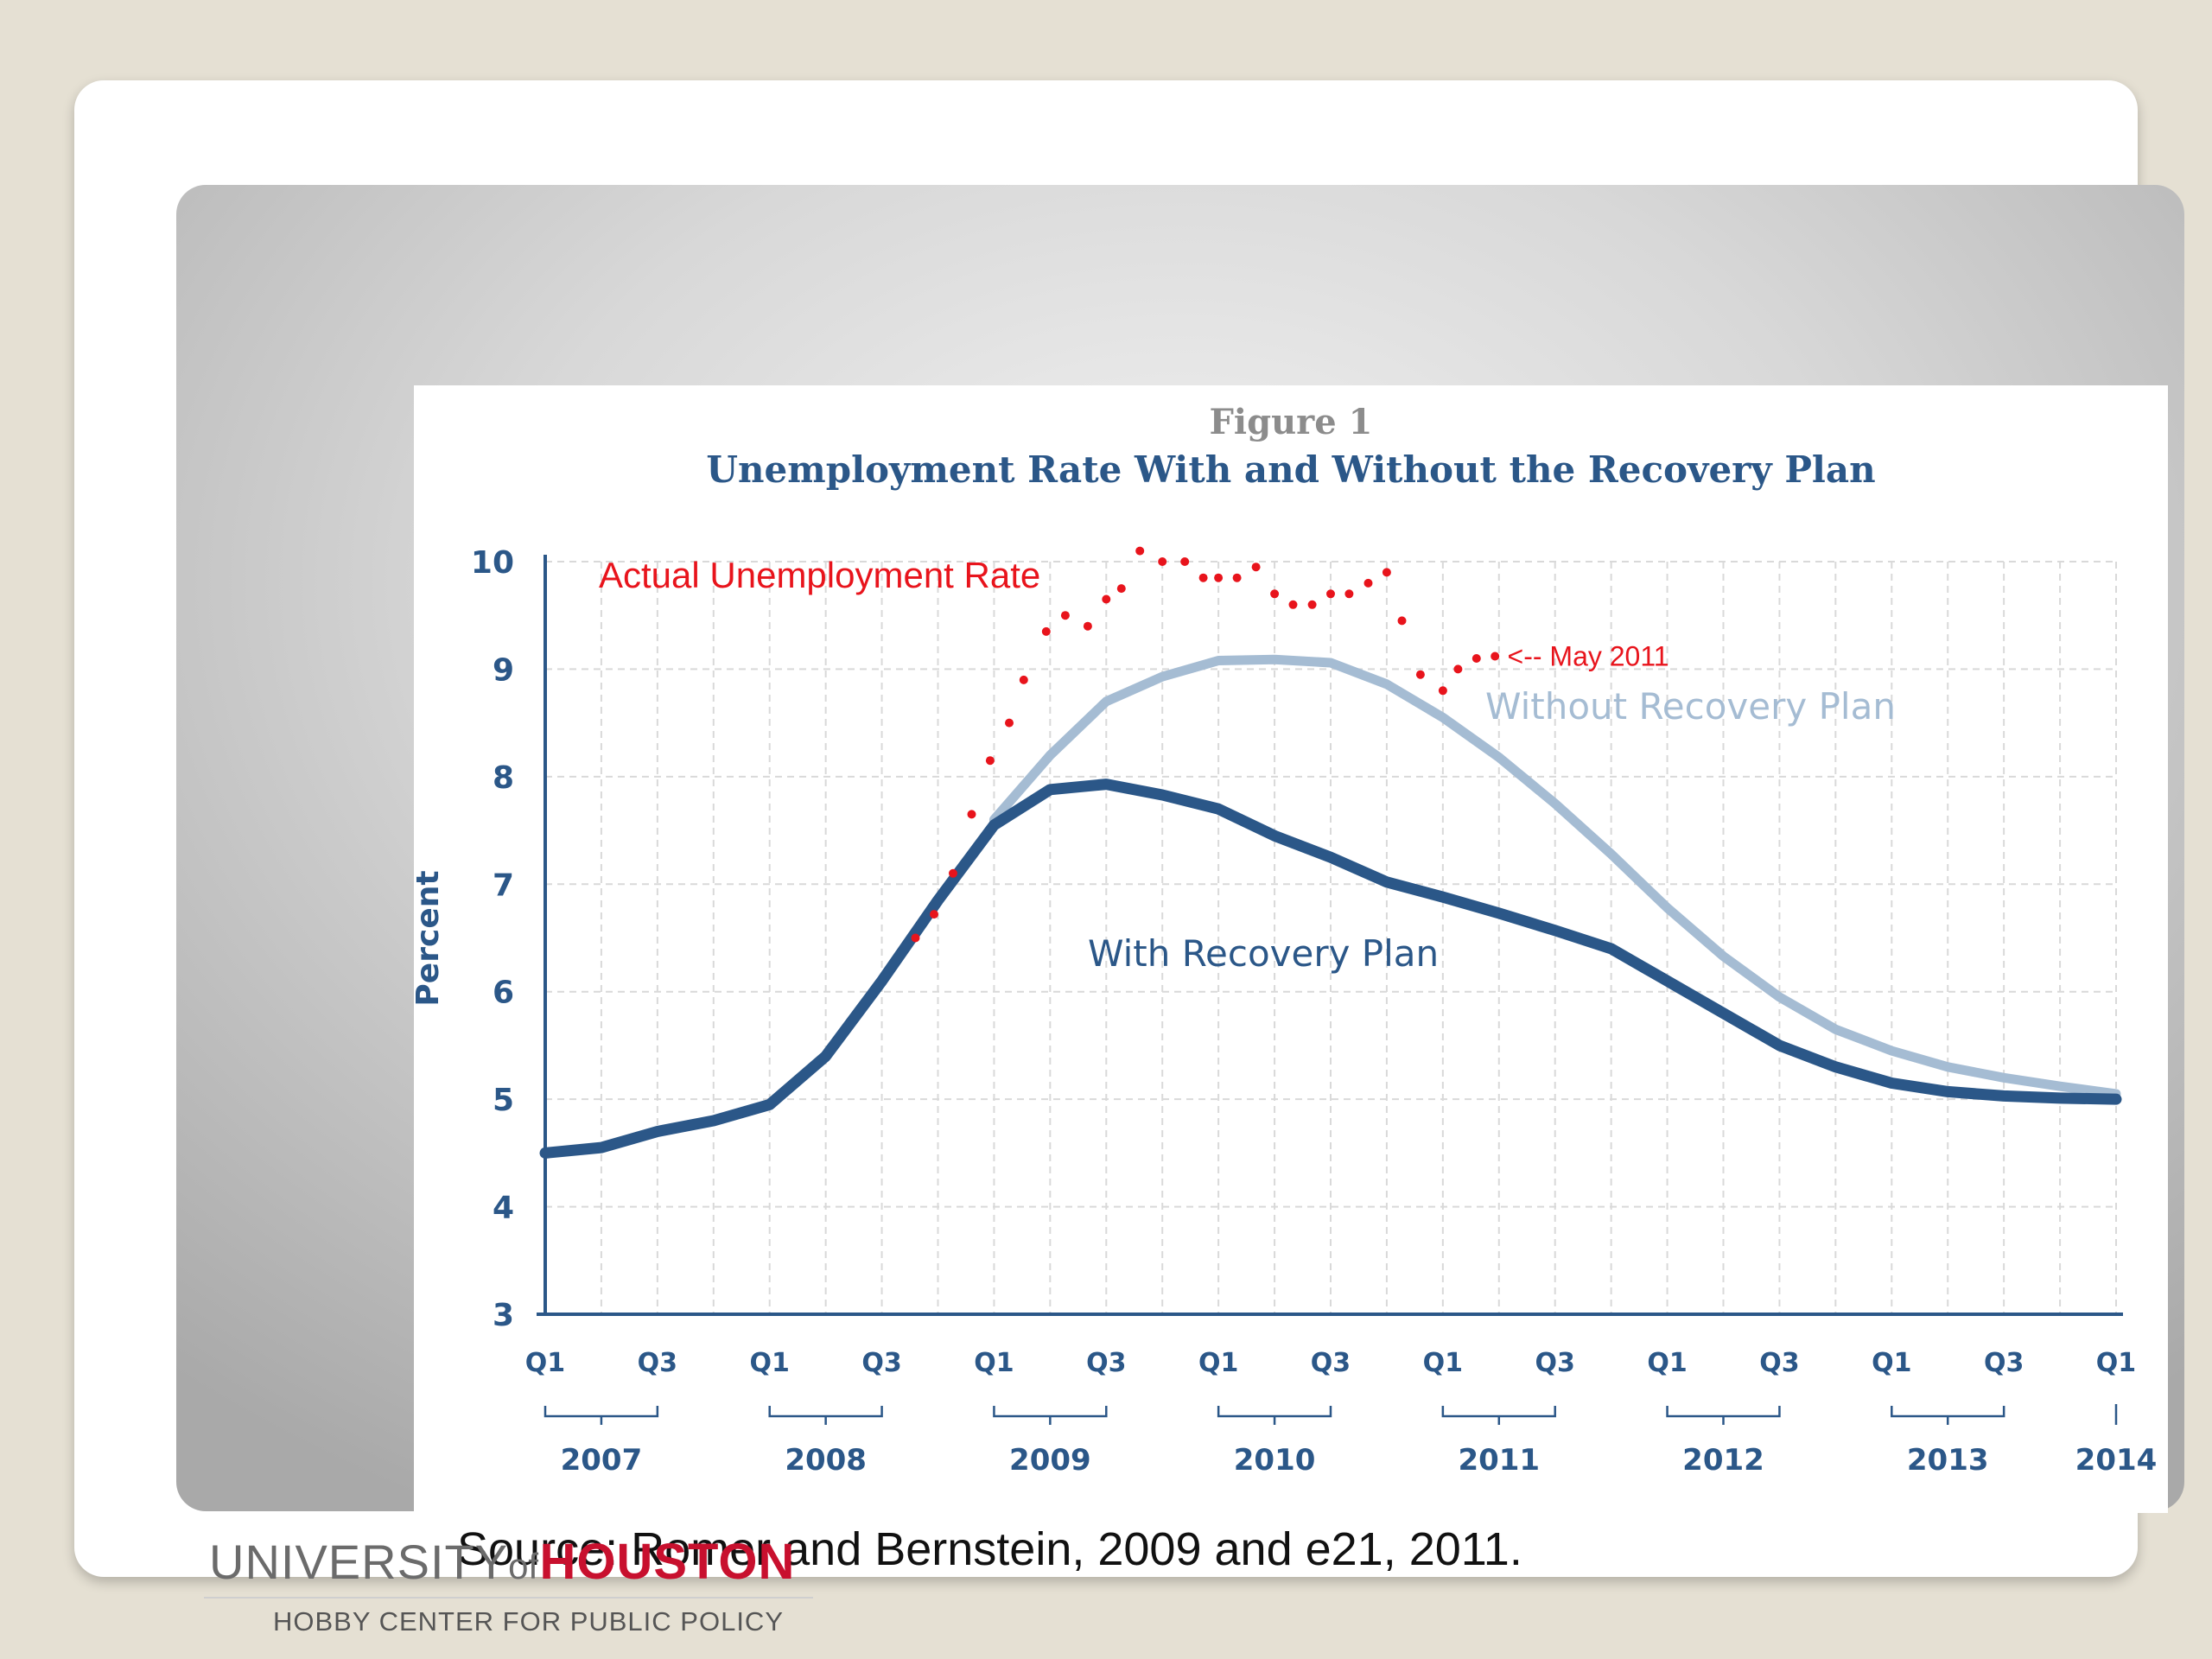  Describe the element at coordinates (504, 1100) in the screenshot. I see `y-tick-label: 5` at that location.